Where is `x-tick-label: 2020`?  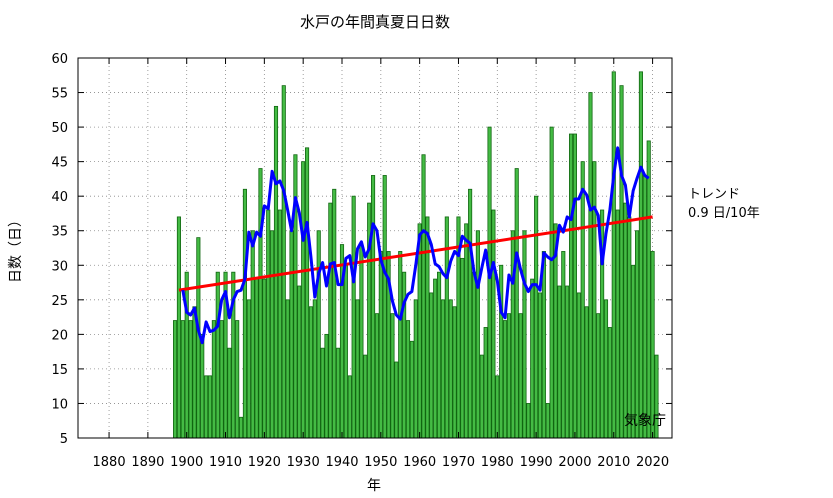
x-tick-label: 2020 is located at coordinates (652, 462).